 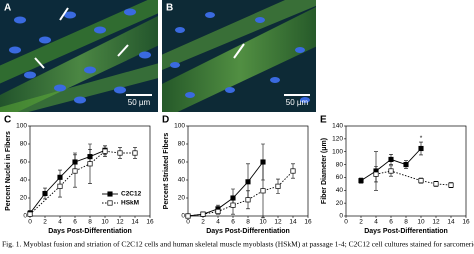 I want to click on y-axis-title: Percent Striated Fibers, so click(x=166, y=171).